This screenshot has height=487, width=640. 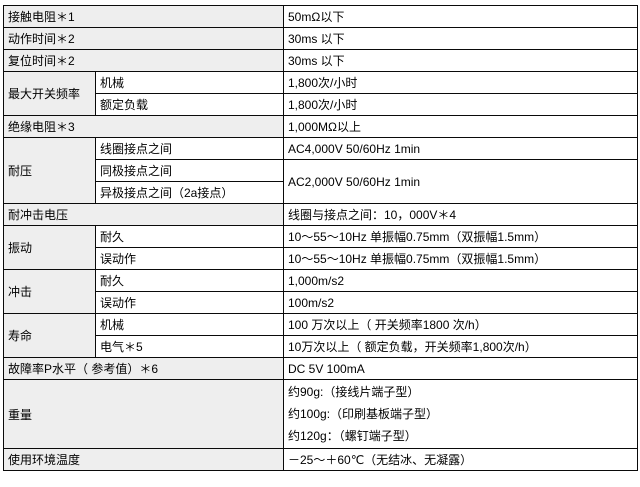 I want to click on table-row: 最大开关频率 机械 1,800次/小时, so click(x=320, y=93).